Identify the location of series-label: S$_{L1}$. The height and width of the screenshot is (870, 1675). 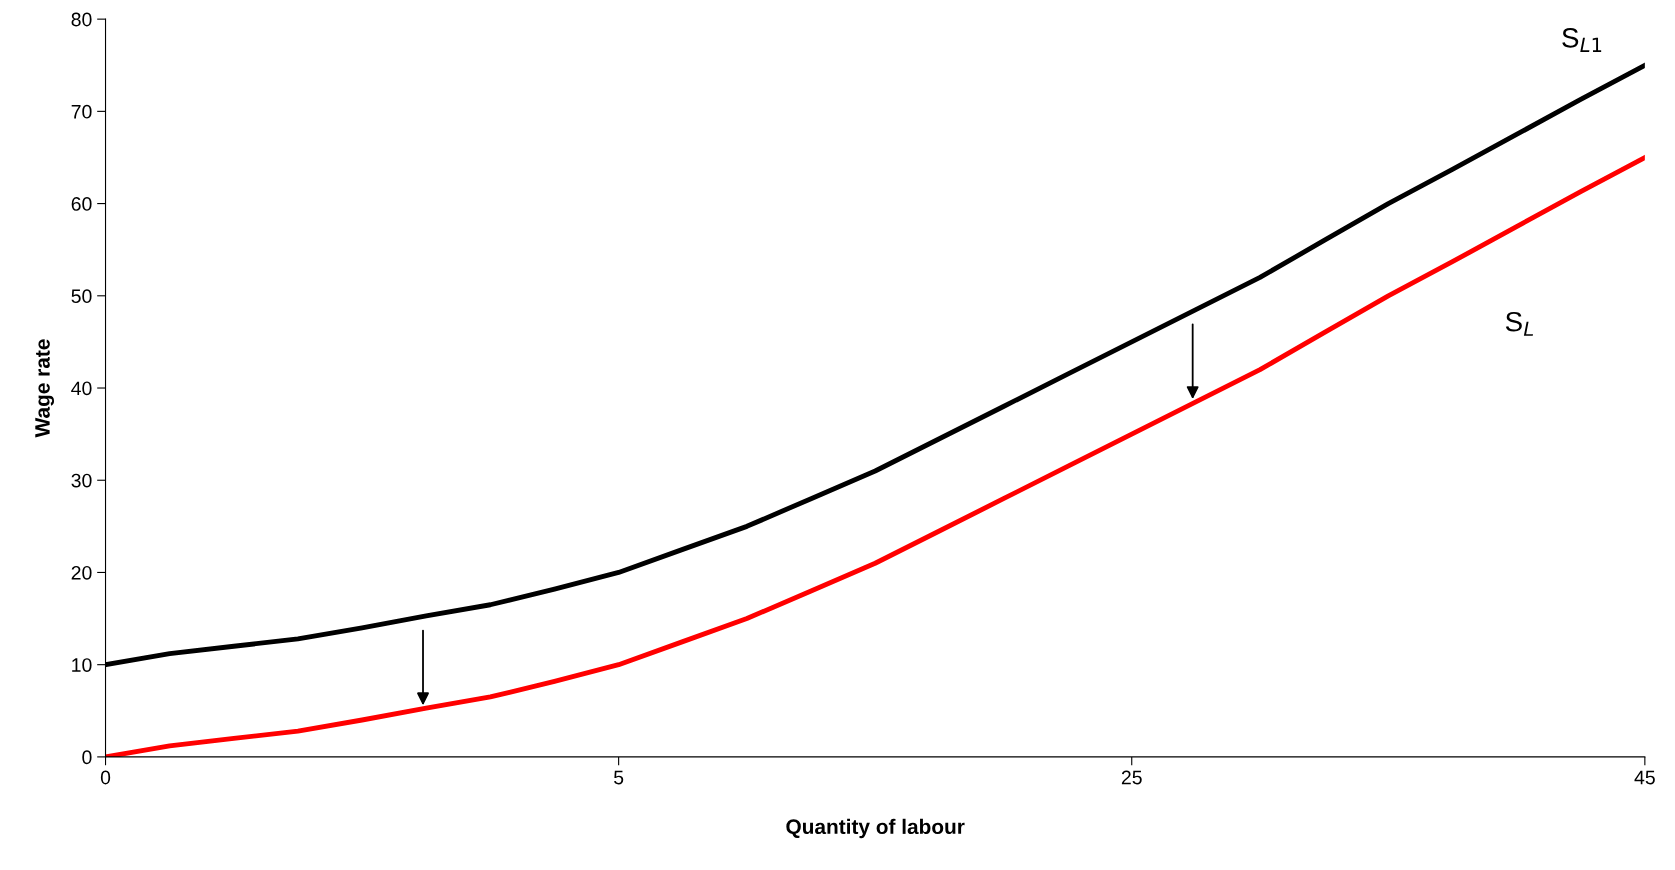
(1582, 39).